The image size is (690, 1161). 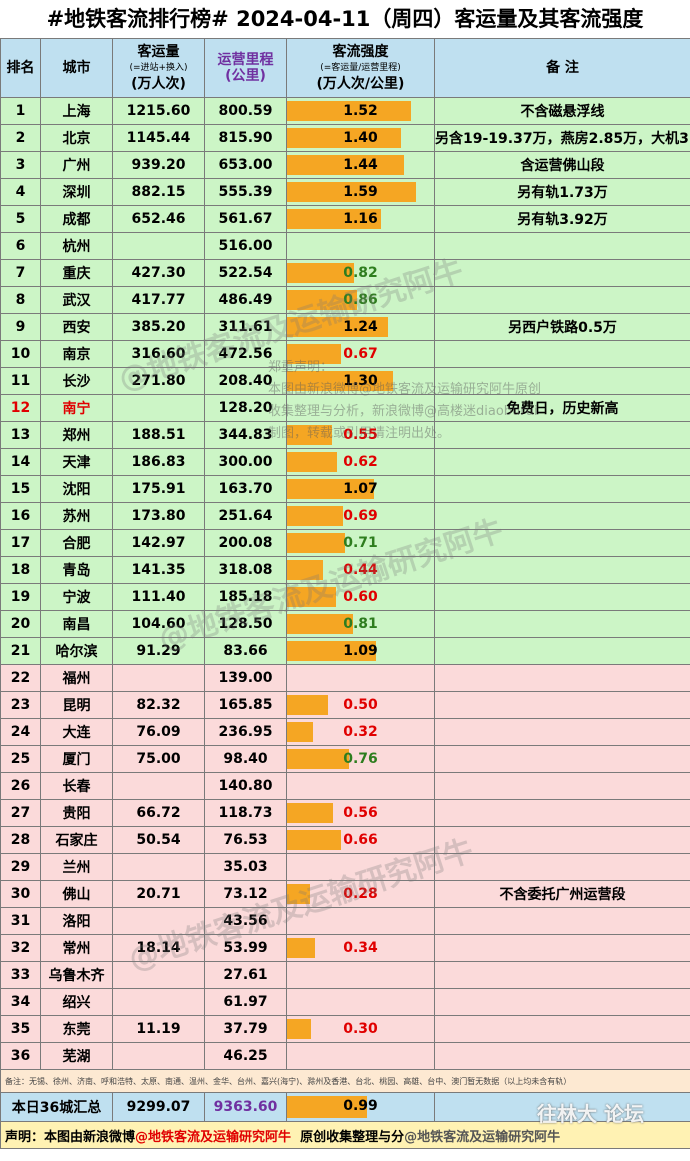 What do you see at coordinates (158, 894) in the screenshot?
I see `ridership-cell: 20.71` at bounding box center [158, 894].